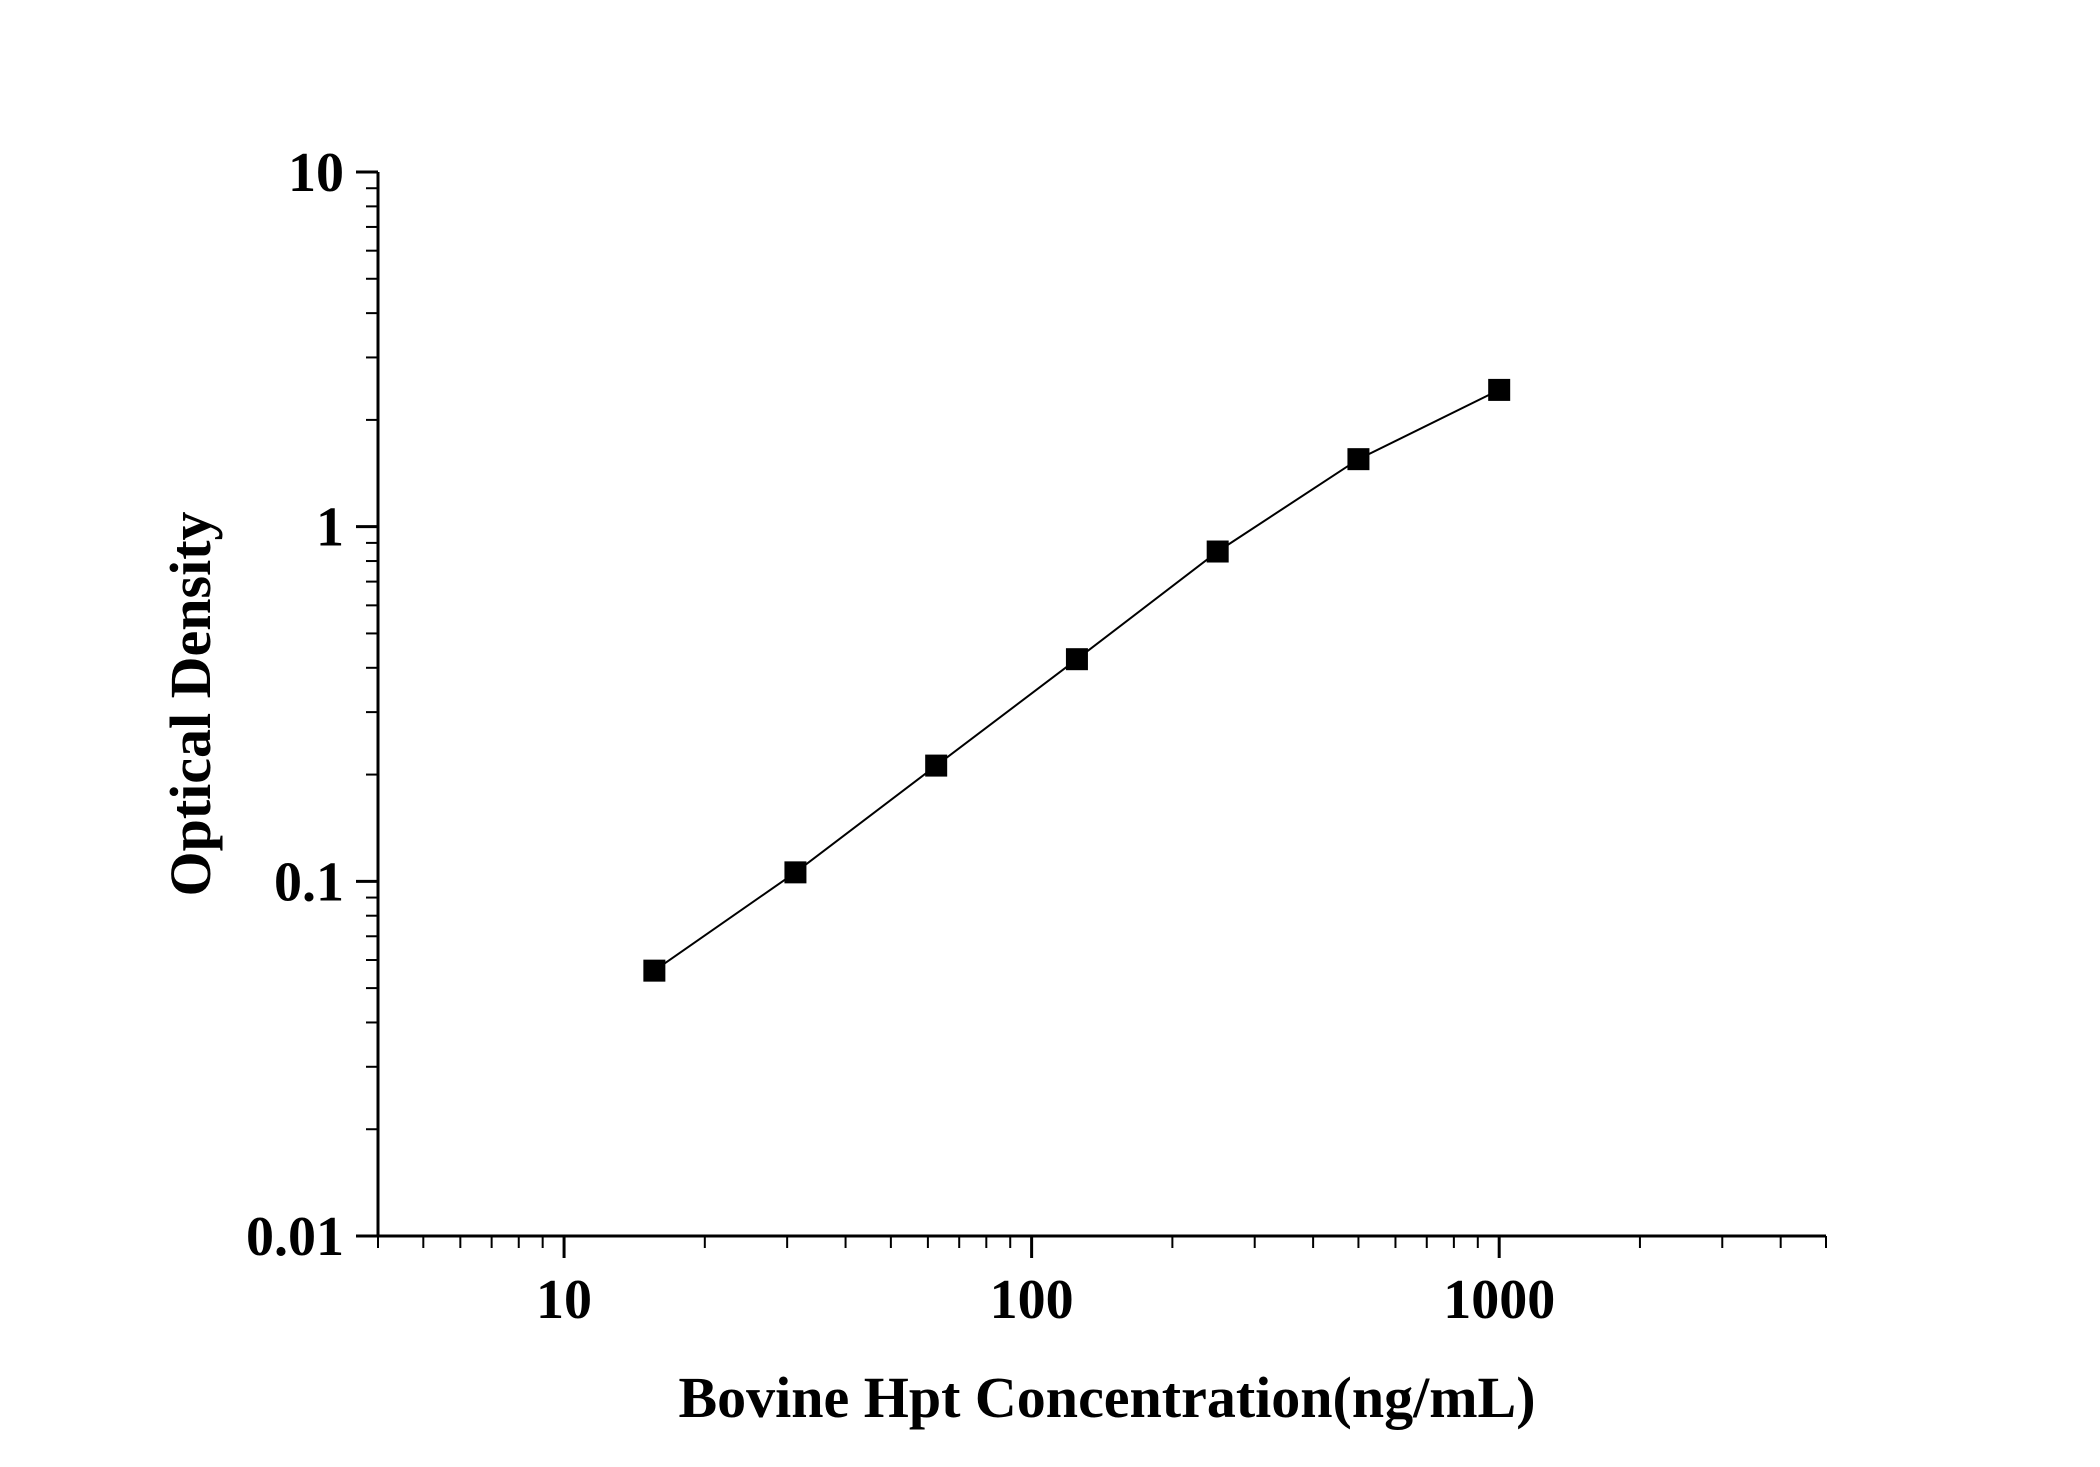  Describe the element at coordinates (1032, 1300) in the screenshot. I see `x-tick-label: 100` at that location.